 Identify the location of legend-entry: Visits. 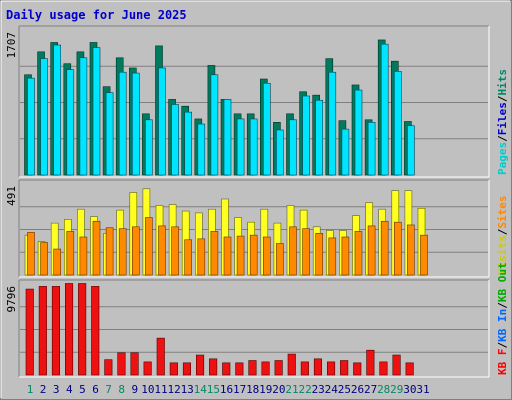
(502, 255).